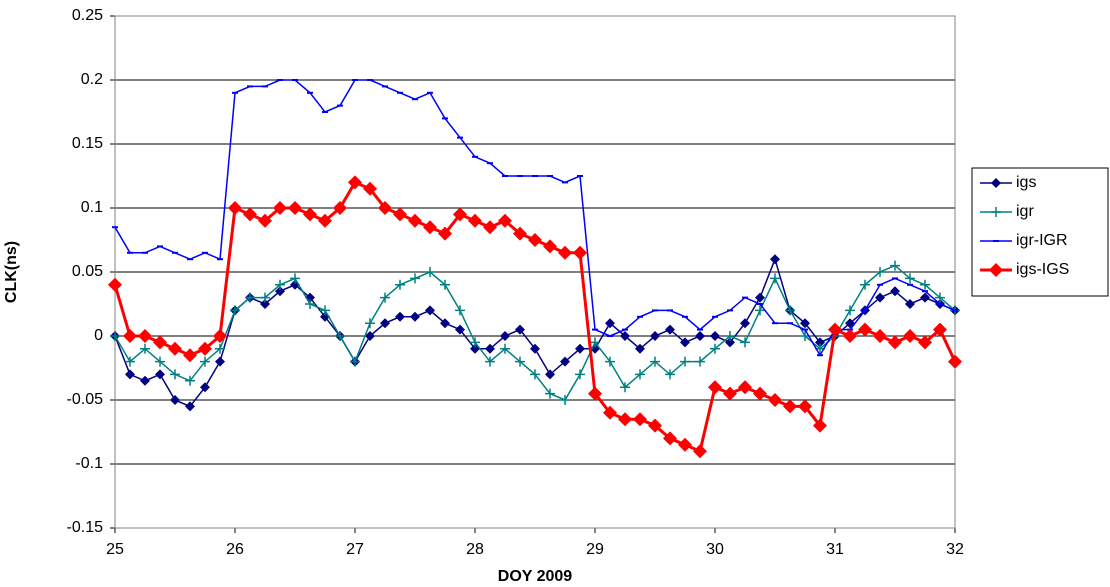  Describe the element at coordinates (535, 576) in the screenshot. I see `x-axis-title: DOY 2009` at that location.